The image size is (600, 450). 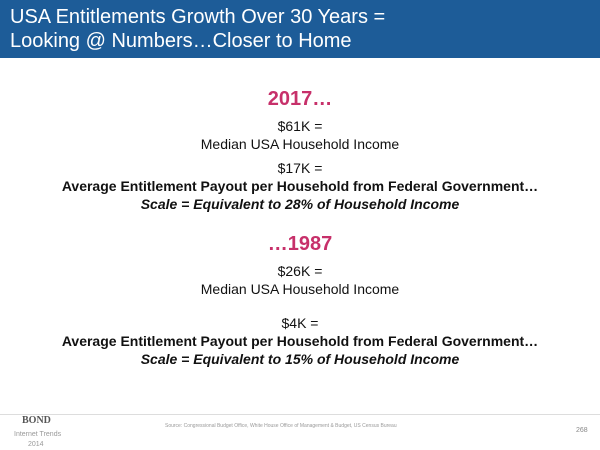 What do you see at coordinates (181, 41) in the screenshot?
I see `title-line: Looking @ Numbers…Closer to Home` at bounding box center [181, 41].